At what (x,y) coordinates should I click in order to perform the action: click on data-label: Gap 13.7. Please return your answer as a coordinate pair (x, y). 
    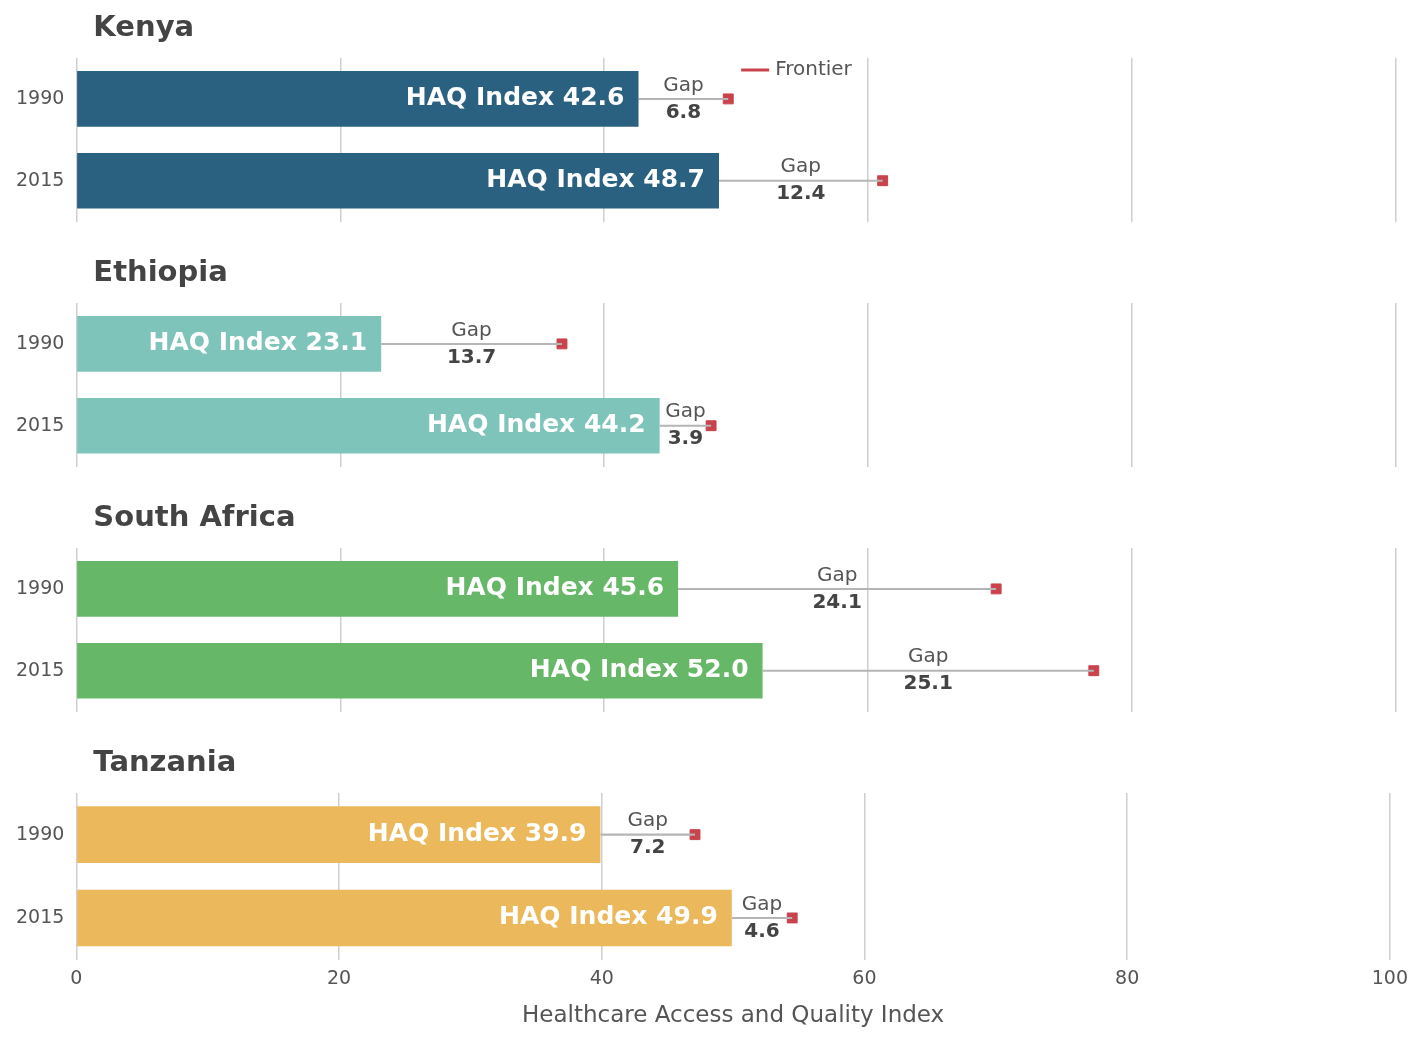
    Looking at the image, I should click on (471, 342).